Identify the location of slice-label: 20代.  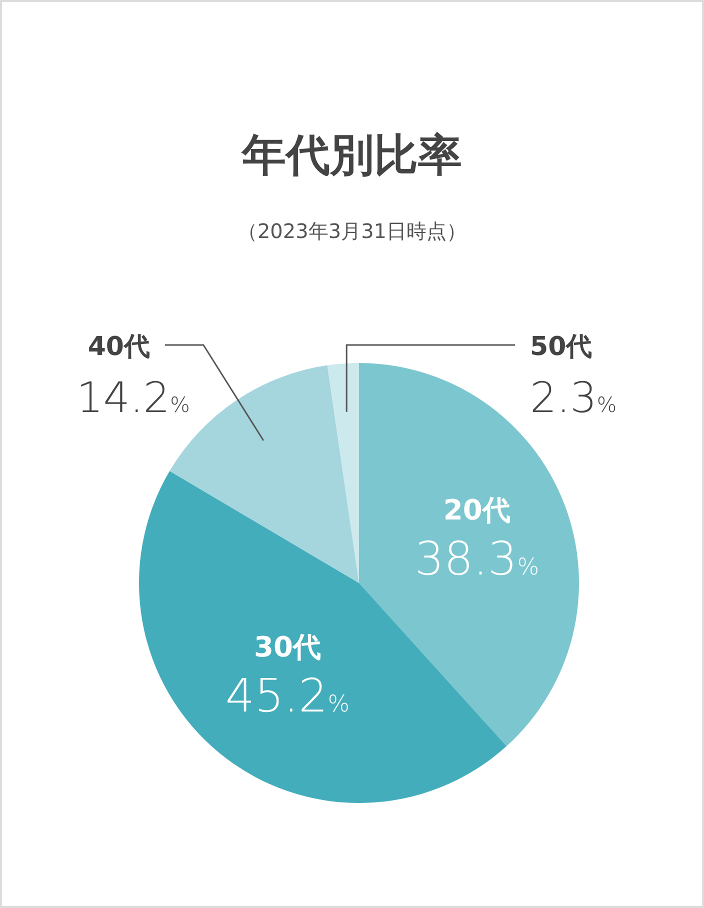
(476, 510).